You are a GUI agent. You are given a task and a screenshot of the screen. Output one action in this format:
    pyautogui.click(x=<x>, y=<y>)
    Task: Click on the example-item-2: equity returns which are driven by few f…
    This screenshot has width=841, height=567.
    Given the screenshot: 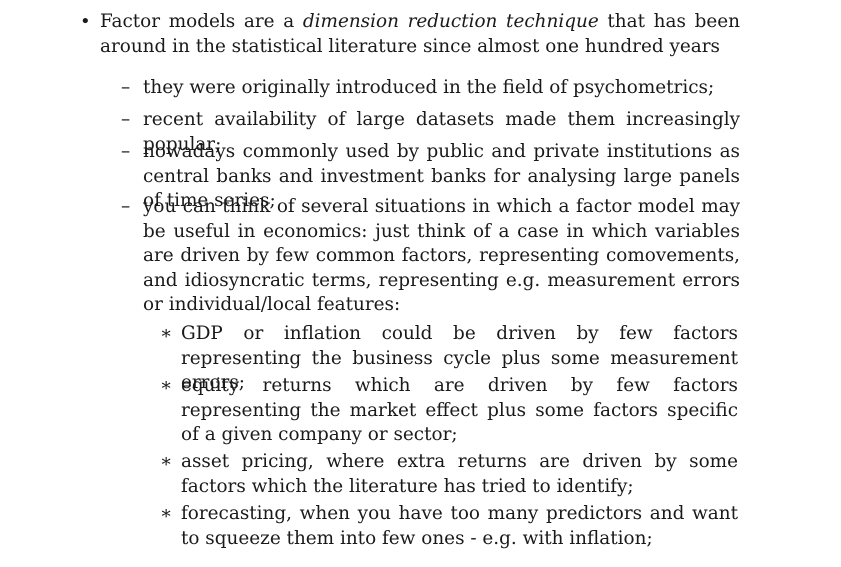 What is the action you would take?
    pyautogui.click(x=459, y=410)
    